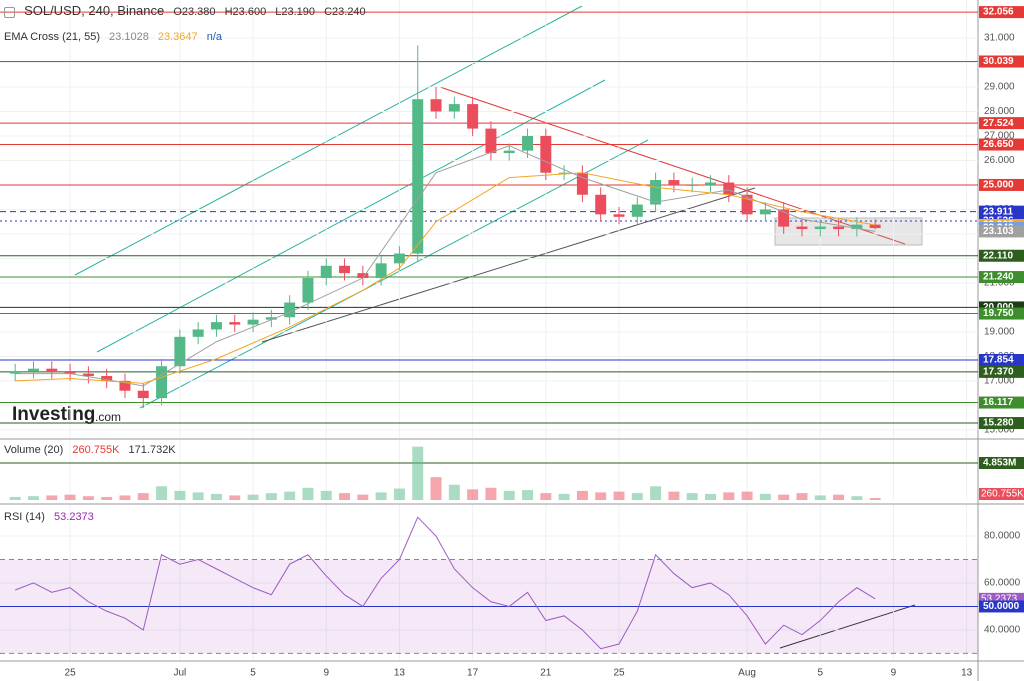 This screenshot has width=1024, height=681. I want to click on indicator-value: 23.1028, so click(129, 37).